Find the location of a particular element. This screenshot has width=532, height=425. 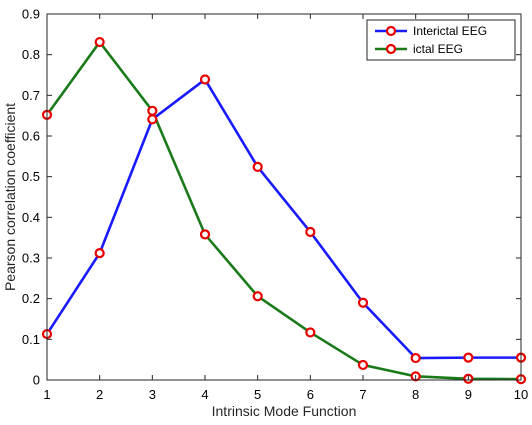

y-tick-label: 0.1 is located at coordinates (31, 339).